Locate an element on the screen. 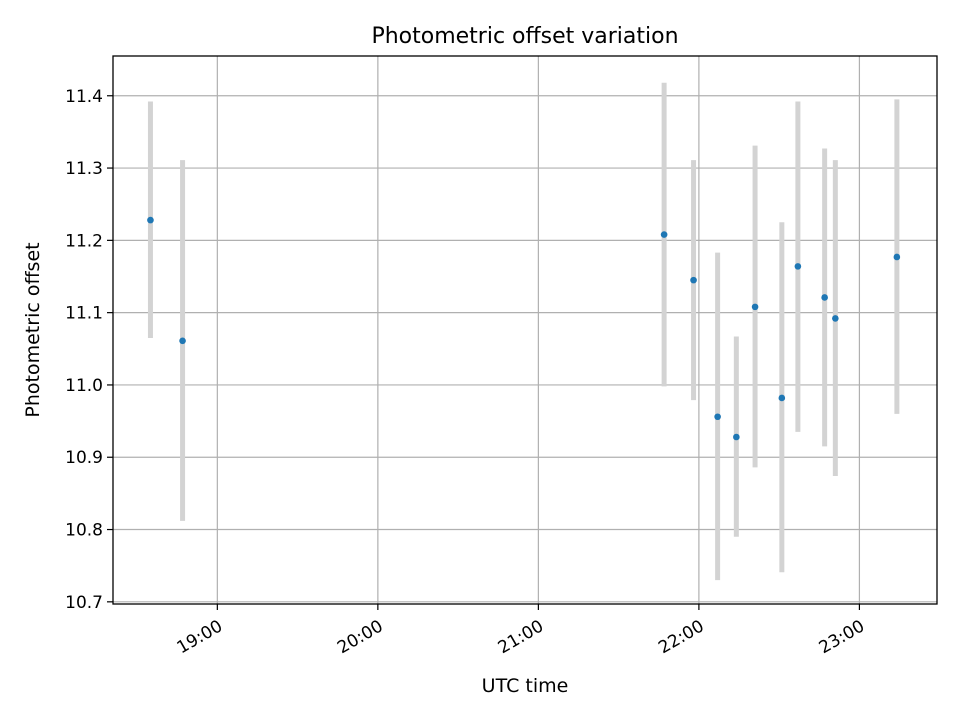 The height and width of the screenshot is (724, 960). y-tick-label: 11.2 is located at coordinates (84, 241).